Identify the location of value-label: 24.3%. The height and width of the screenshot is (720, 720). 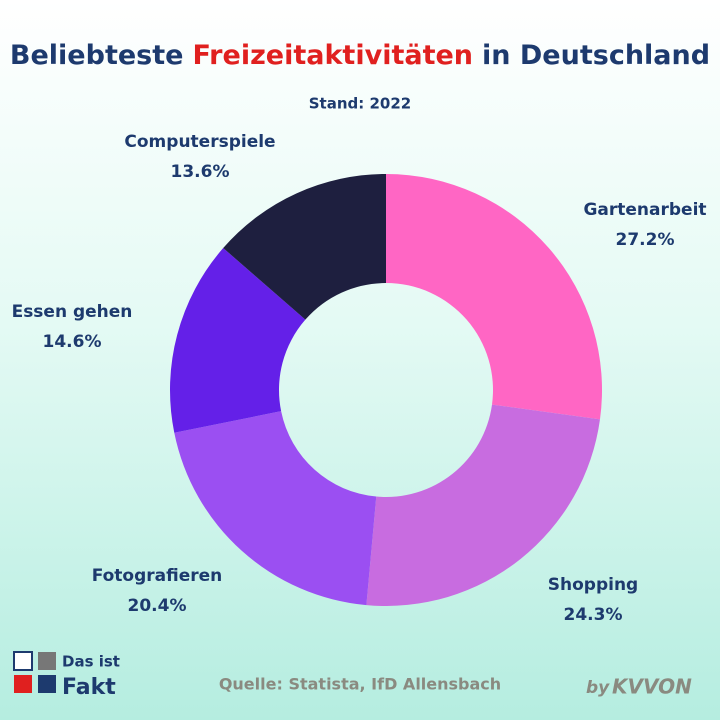
(593, 615).